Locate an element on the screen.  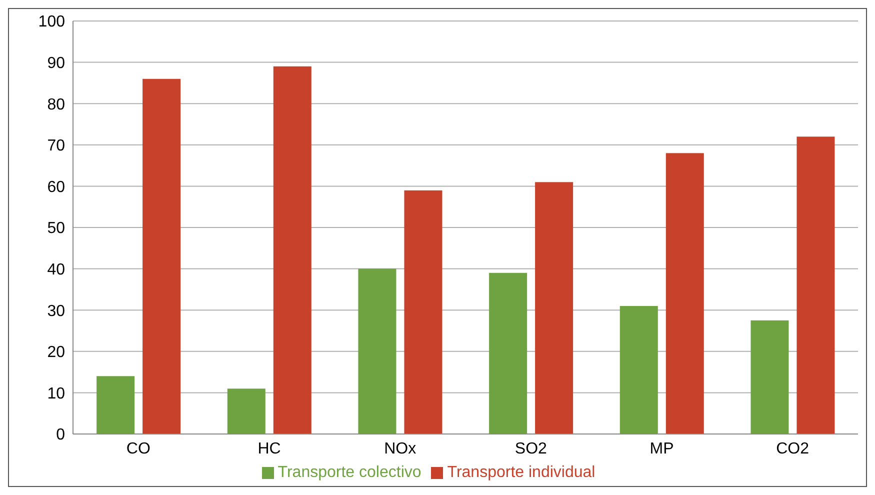
y-tick-label: 40 is located at coordinates (56, 269).